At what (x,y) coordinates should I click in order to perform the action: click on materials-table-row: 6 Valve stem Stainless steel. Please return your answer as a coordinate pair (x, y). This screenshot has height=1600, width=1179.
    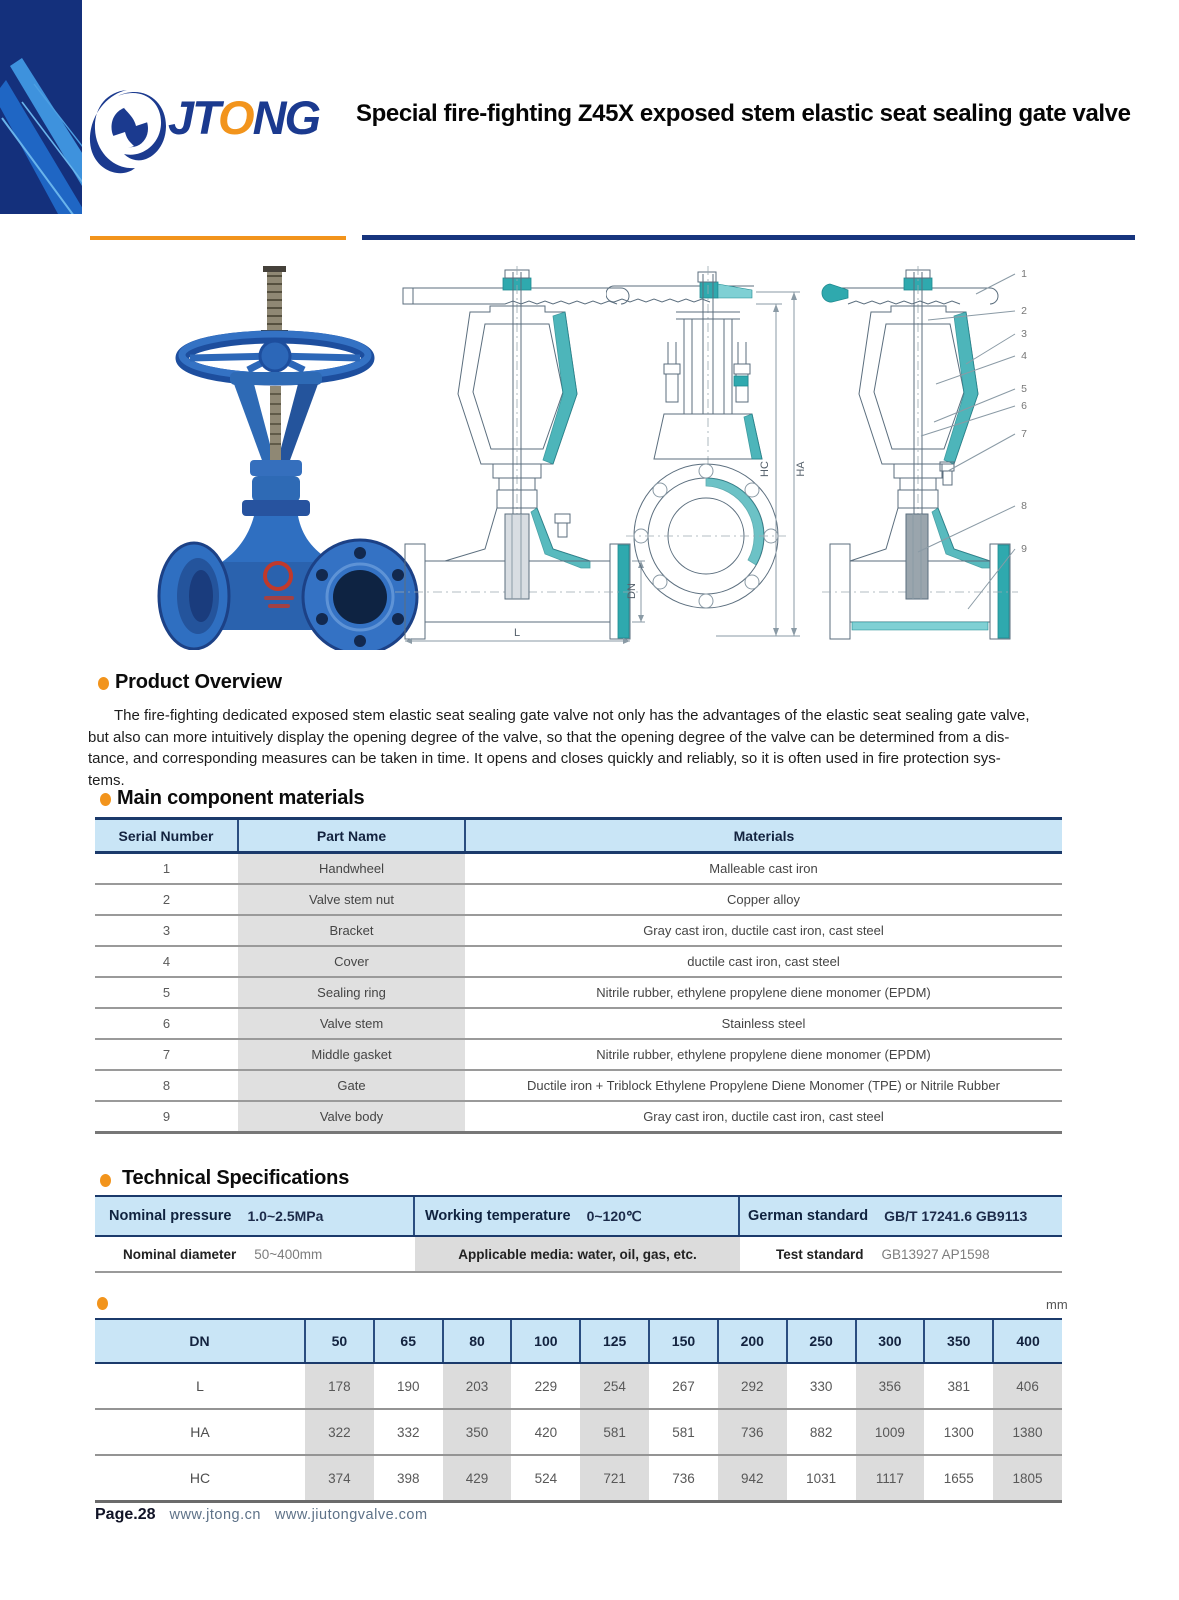
    Looking at the image, I should click on (578, 1024).